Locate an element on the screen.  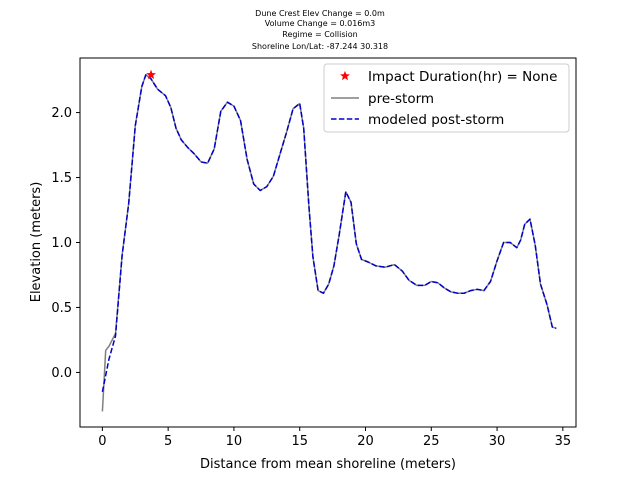
x-tick-label: 20 is located at coordinates (365, 441).